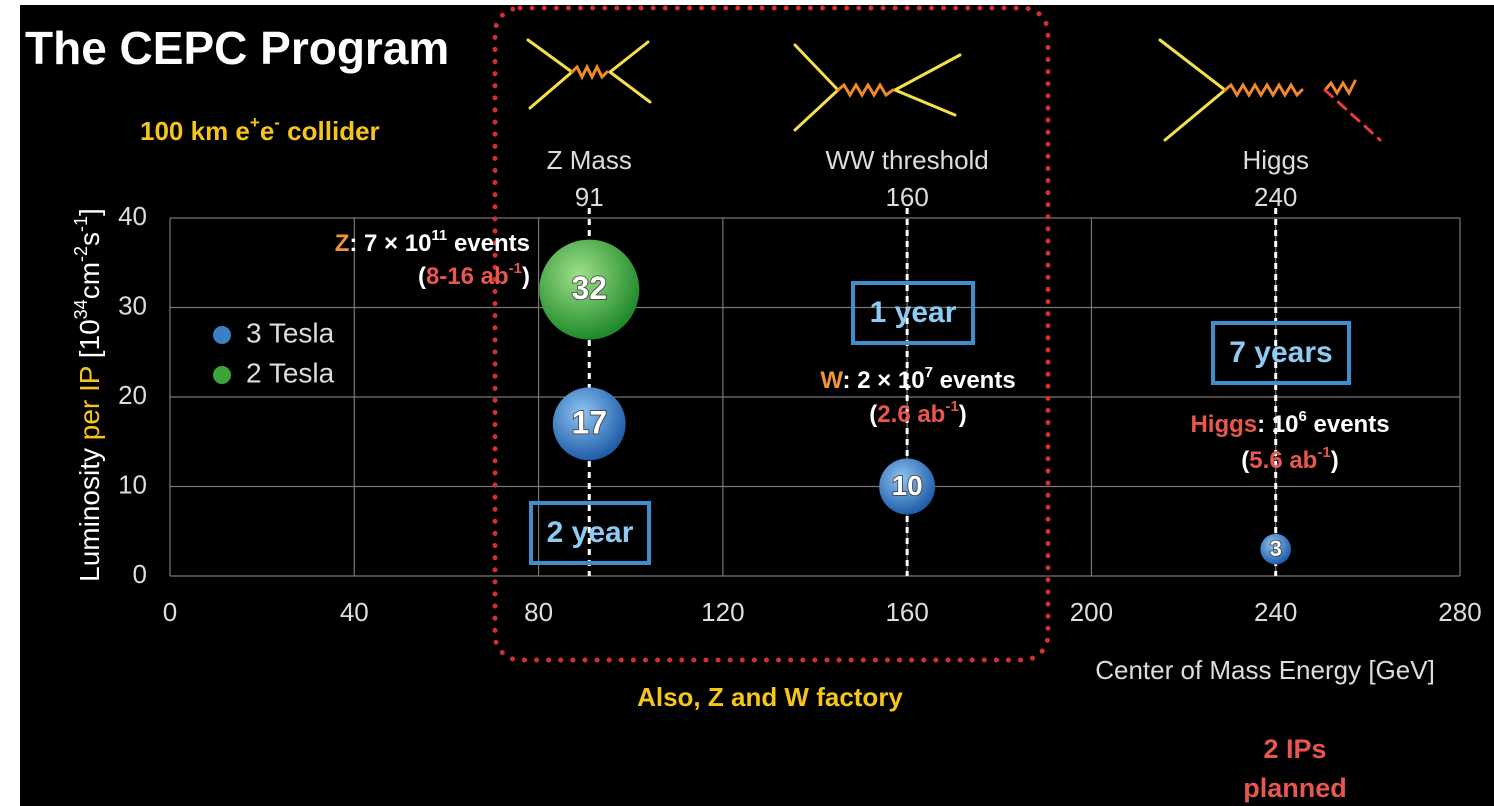 The height and width of the screenshot is (806, 1494). Describe the element at coordinates (330, 131) in the screenshot. I see `subtitle-part: collider` at that location.